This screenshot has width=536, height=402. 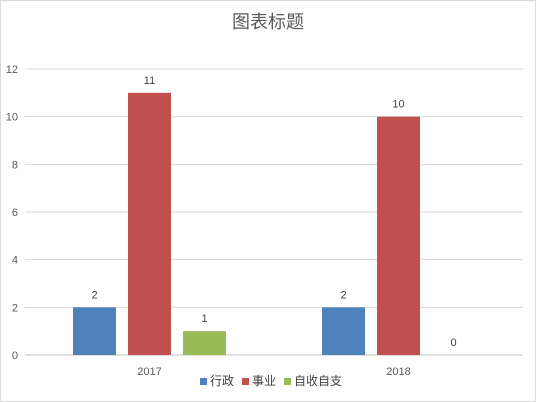 I want to click on data-label: 0, so click(x=453, y=343).